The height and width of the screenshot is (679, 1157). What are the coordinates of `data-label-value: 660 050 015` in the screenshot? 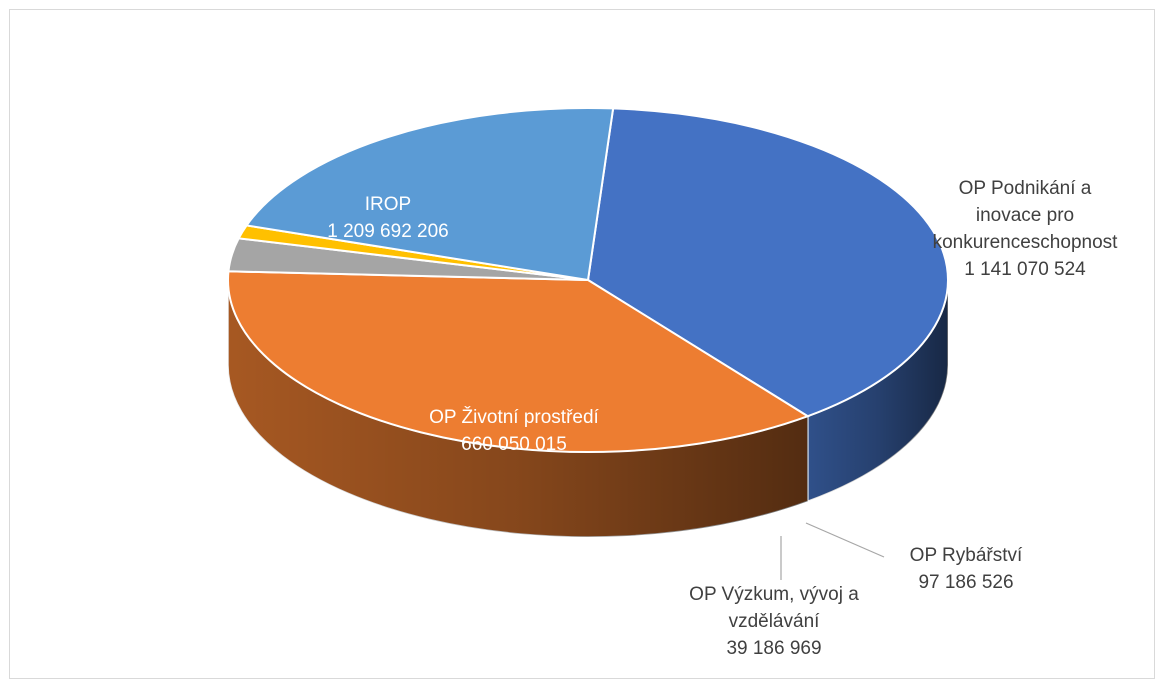 It's located at (514, 444).